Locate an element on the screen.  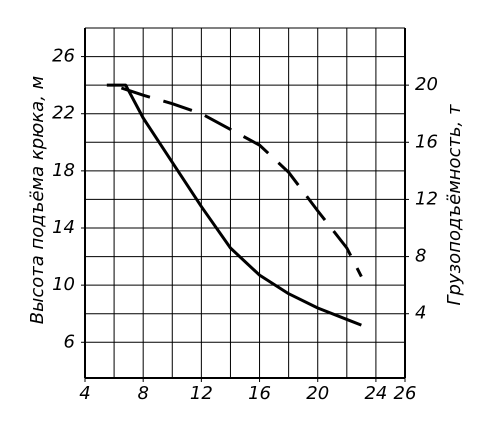
x-tick-label: 12 is located at coordinates (201, 393).